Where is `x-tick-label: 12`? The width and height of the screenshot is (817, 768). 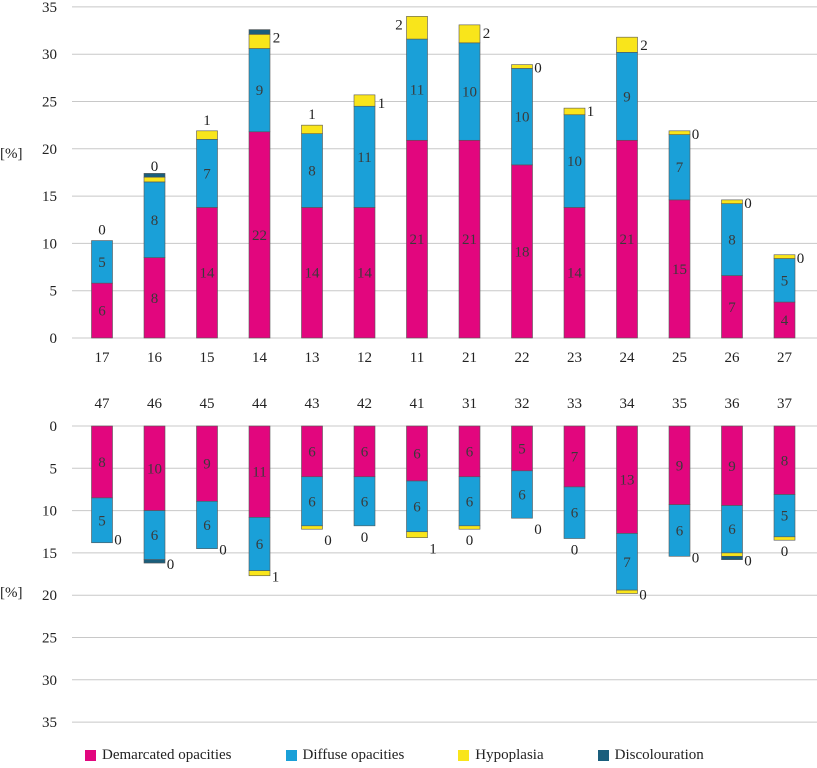
x-tick-label: 12 is located at coordinates (364, 358).